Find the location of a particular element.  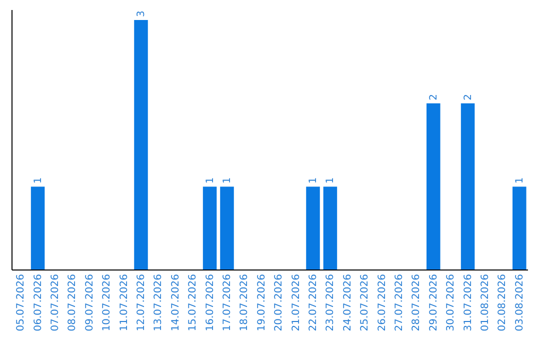

x-tick-label: 07.07.2026 is located at coordinates (55, 303).